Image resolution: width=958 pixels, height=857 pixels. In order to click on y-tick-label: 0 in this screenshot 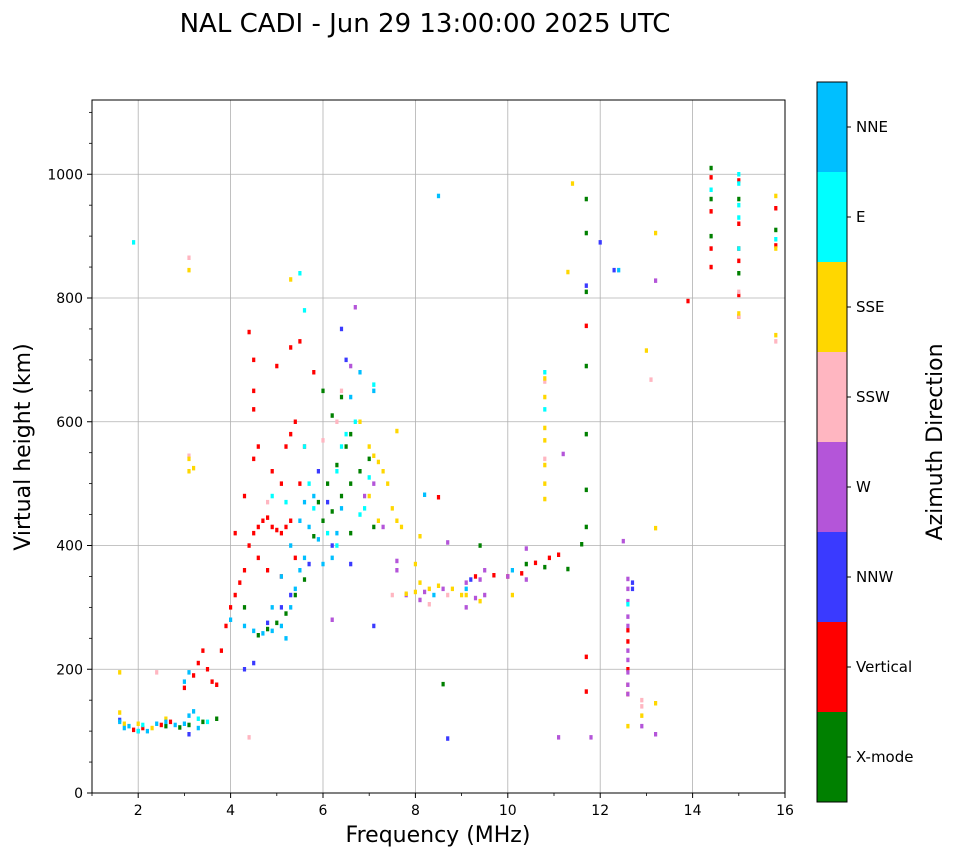, I will do `click(78, 794)`.